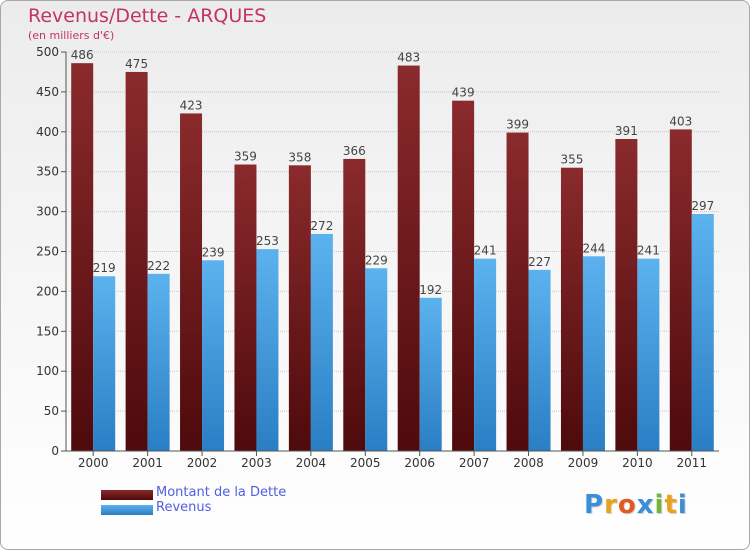  Describe the element at coordinates (213, 252) in the screenshot. I see `bar-revenus-value-label: 239` at that location.